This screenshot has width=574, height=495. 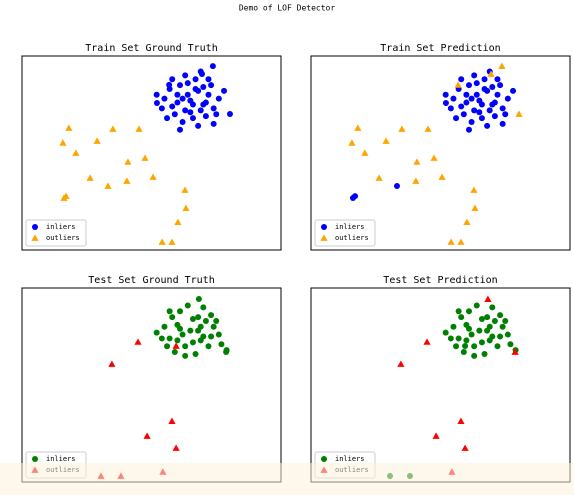 What do you see at coordinates (440, 48) in the screenshot?
I see `subplot-title: Train Set Prediction` at bounding box center [440, 48].